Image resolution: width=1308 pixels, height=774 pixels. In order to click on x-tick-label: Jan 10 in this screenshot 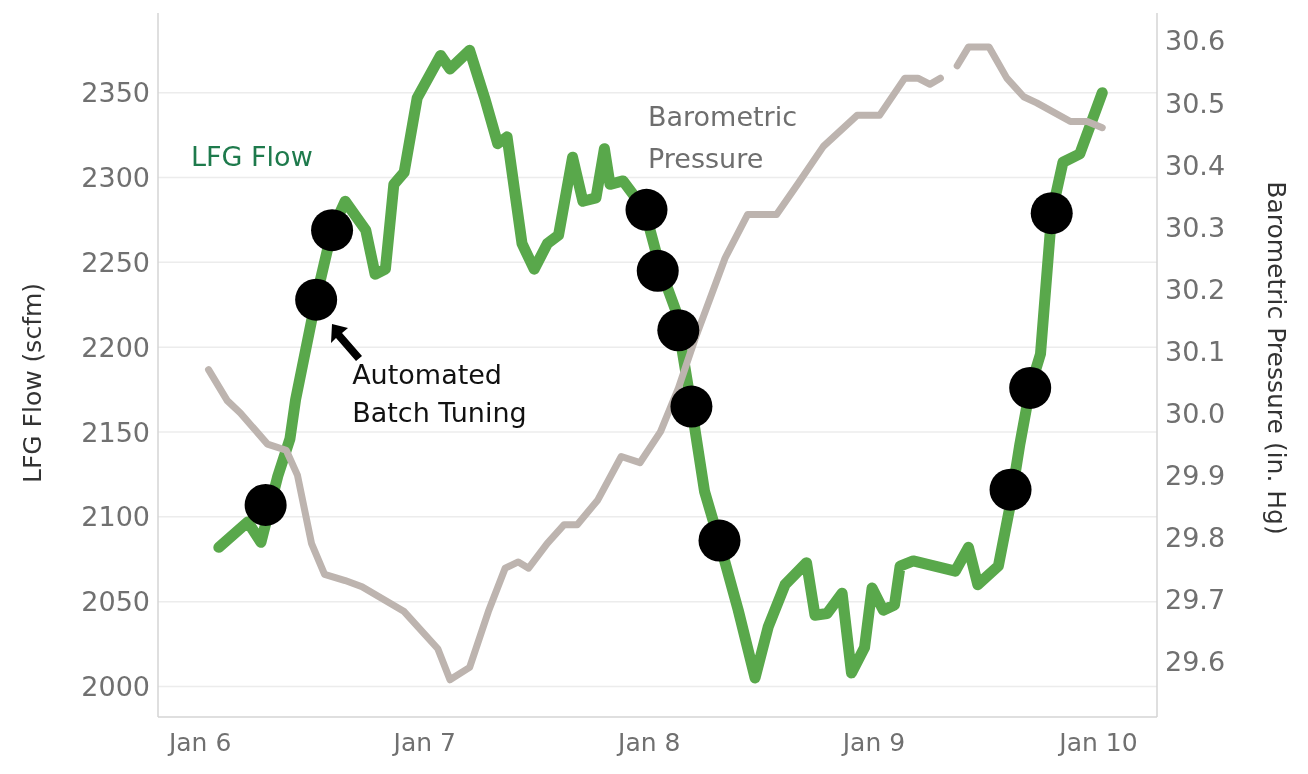, I will do `click(1097, 742)`.